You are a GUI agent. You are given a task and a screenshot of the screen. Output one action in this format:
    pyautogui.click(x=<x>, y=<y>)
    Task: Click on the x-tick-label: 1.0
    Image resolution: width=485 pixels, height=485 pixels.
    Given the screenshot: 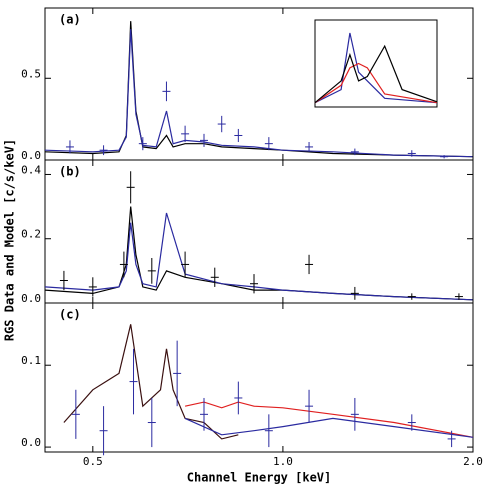 What is the action you would take?
    pyautogui.click(x=283, y=461)
    